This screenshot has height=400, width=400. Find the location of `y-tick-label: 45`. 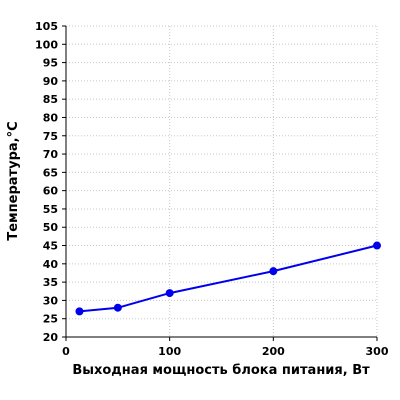

y-tick-label: 45 is located at coordinates (50, 246).